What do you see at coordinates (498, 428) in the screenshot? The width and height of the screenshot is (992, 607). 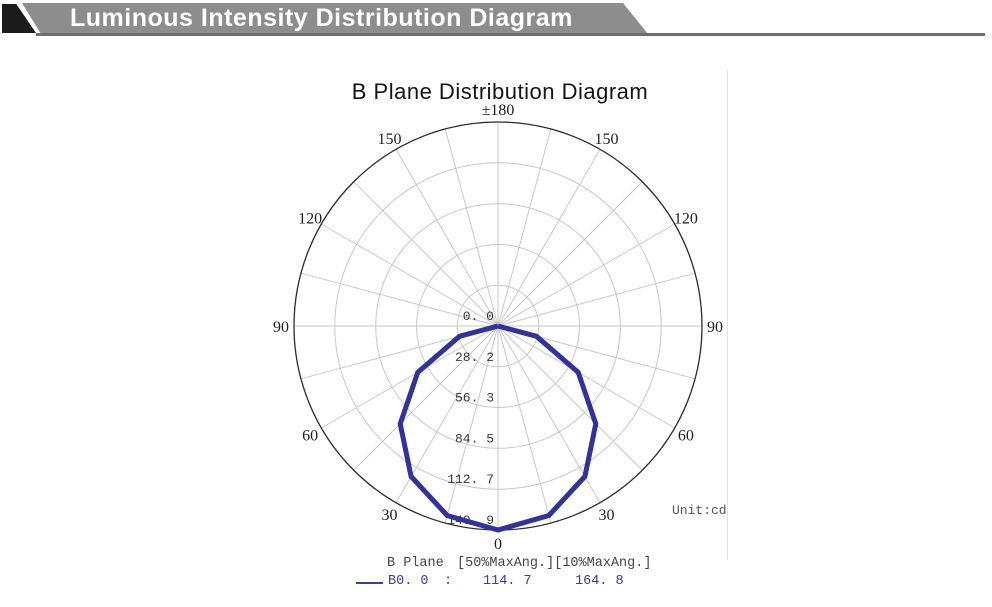 I see `intensity-curve-b0` at bounding box center [498, 428].